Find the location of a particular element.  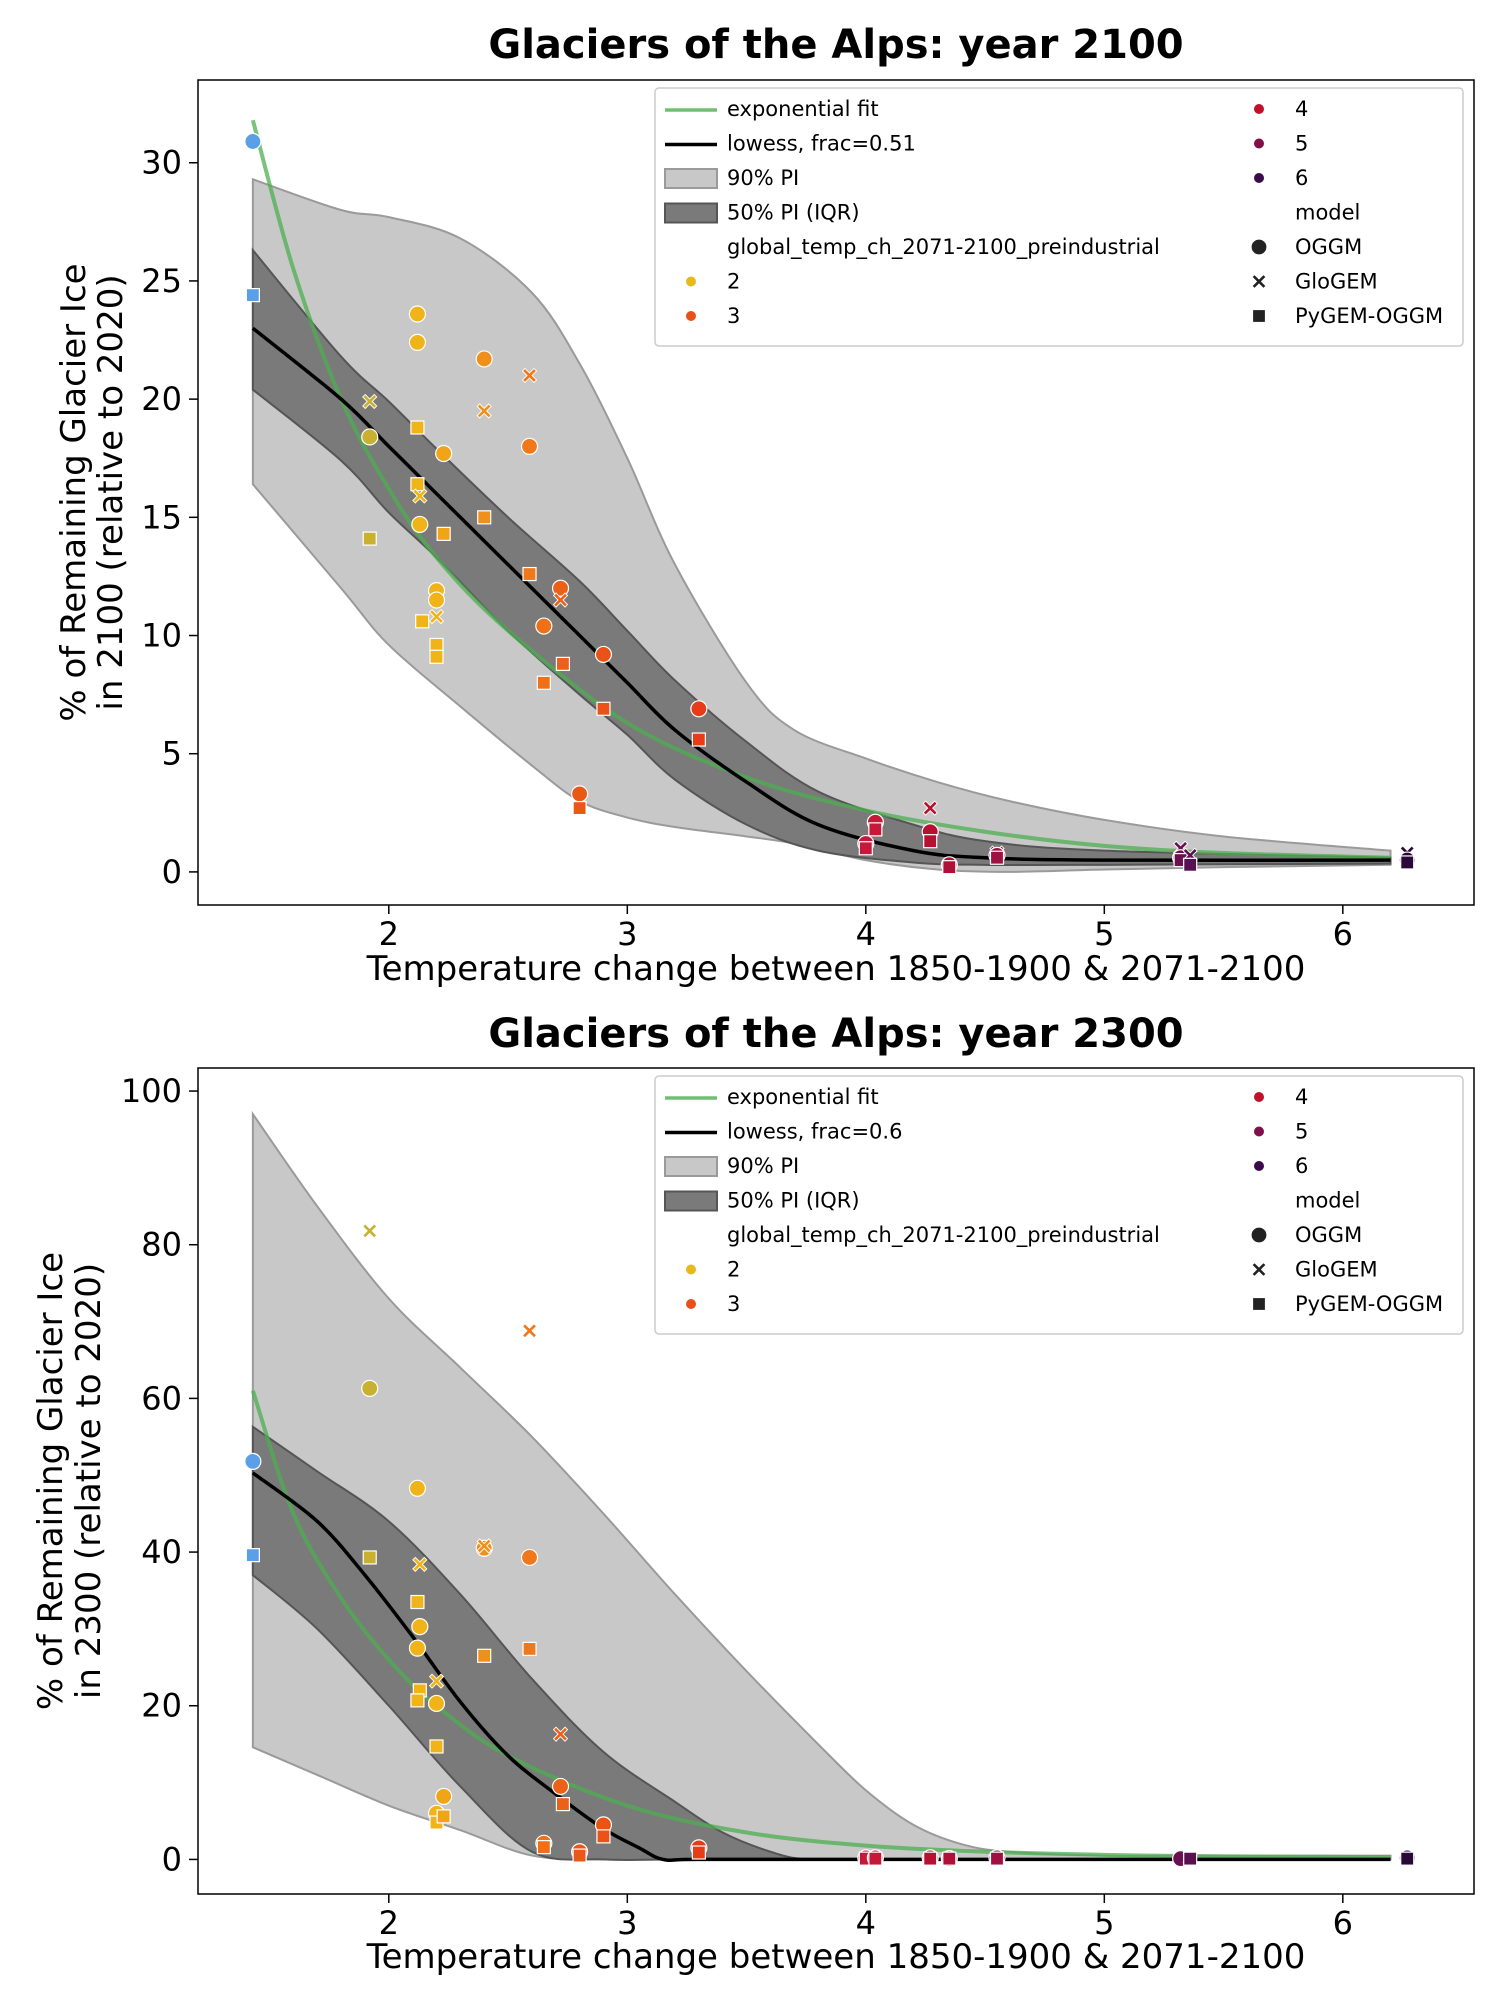

legend-band-handle is located at coordinates (691, 213).